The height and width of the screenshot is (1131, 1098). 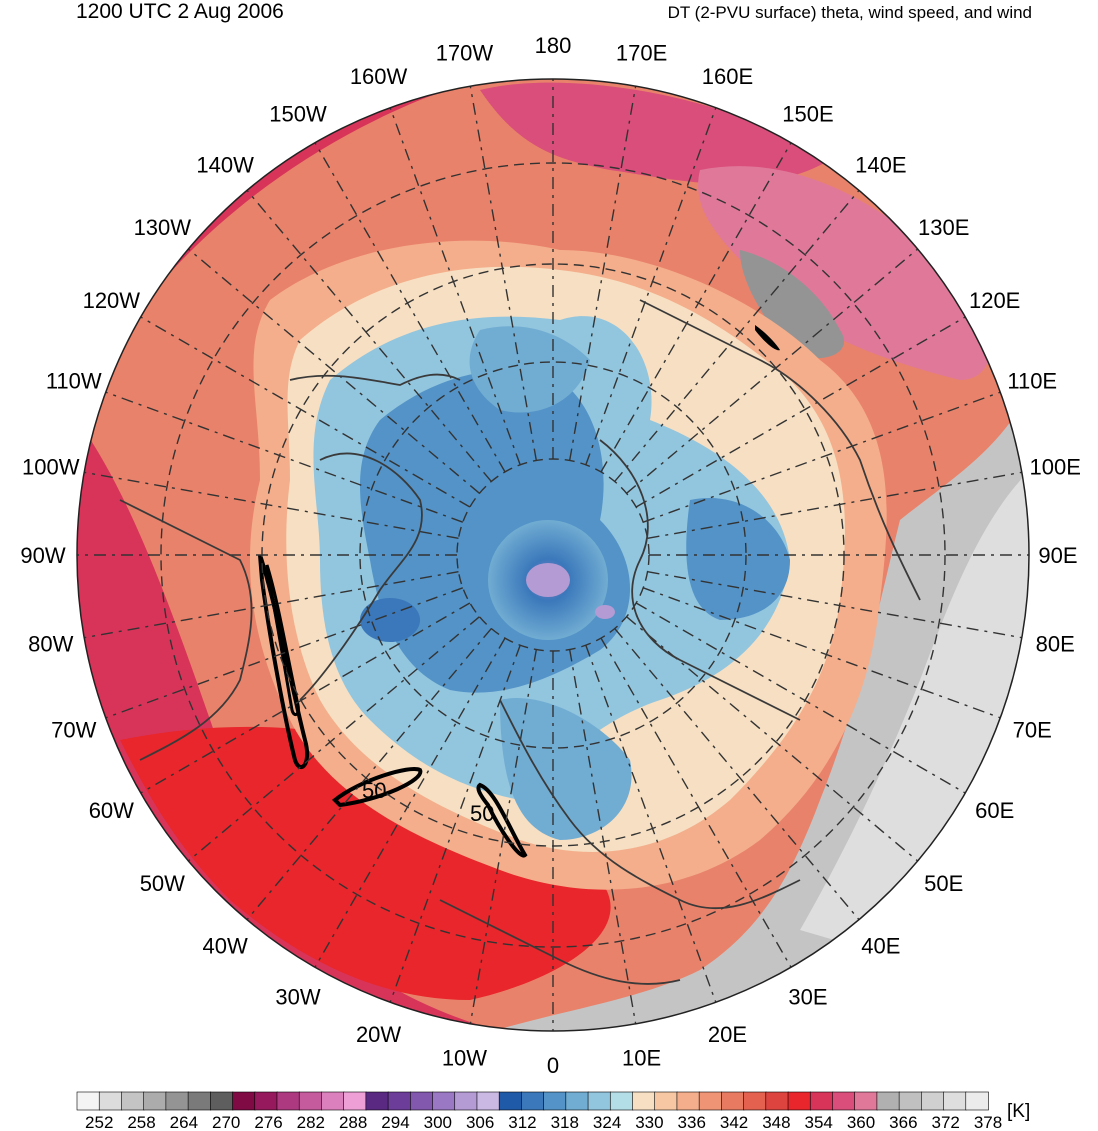 What do you see at coordinates (225, 164) in the screenshot?
I see `meridian-label: 140W` at bounding box center [225, 164].